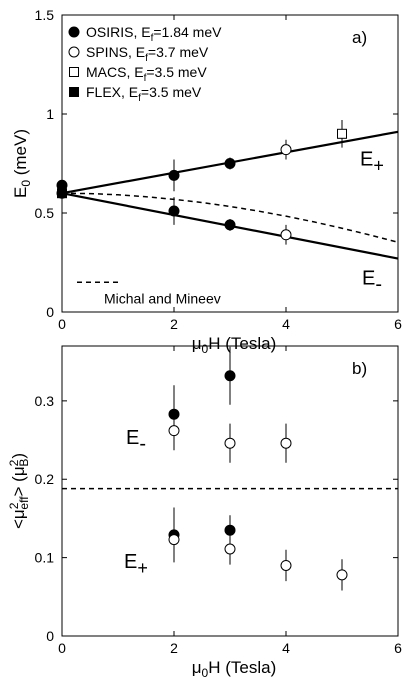 The image size is (409, 683). I want to click on series-flex-ef-3-5-mev, so click(62, 193).